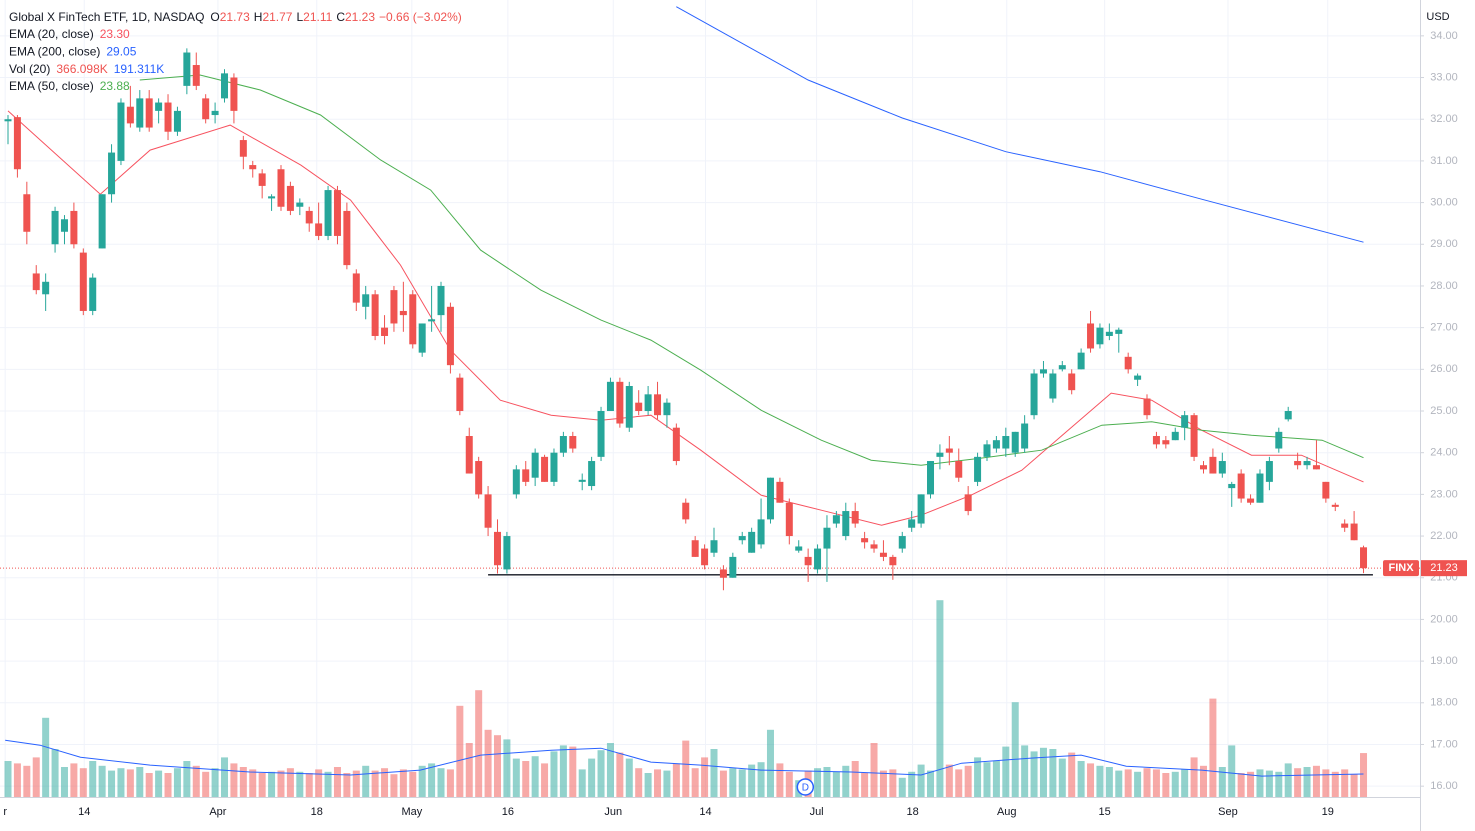 The image size is (1475, 831). I want to click on y-tick-label: 29.00, so click(1444, 244).